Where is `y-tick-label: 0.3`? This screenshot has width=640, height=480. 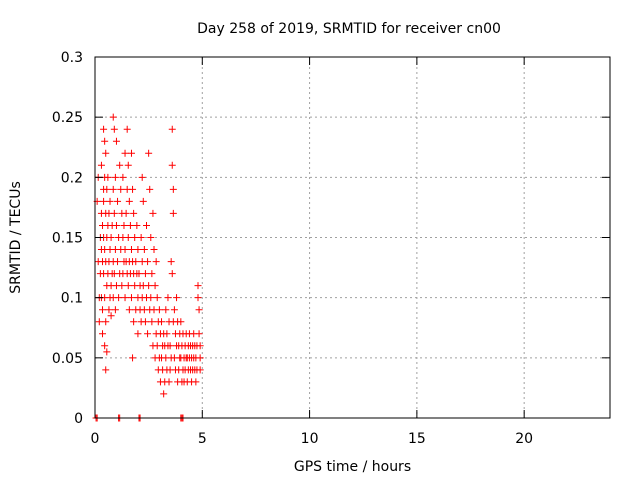
y-tick-label: 0.3 is located at coordinates (72, 58).